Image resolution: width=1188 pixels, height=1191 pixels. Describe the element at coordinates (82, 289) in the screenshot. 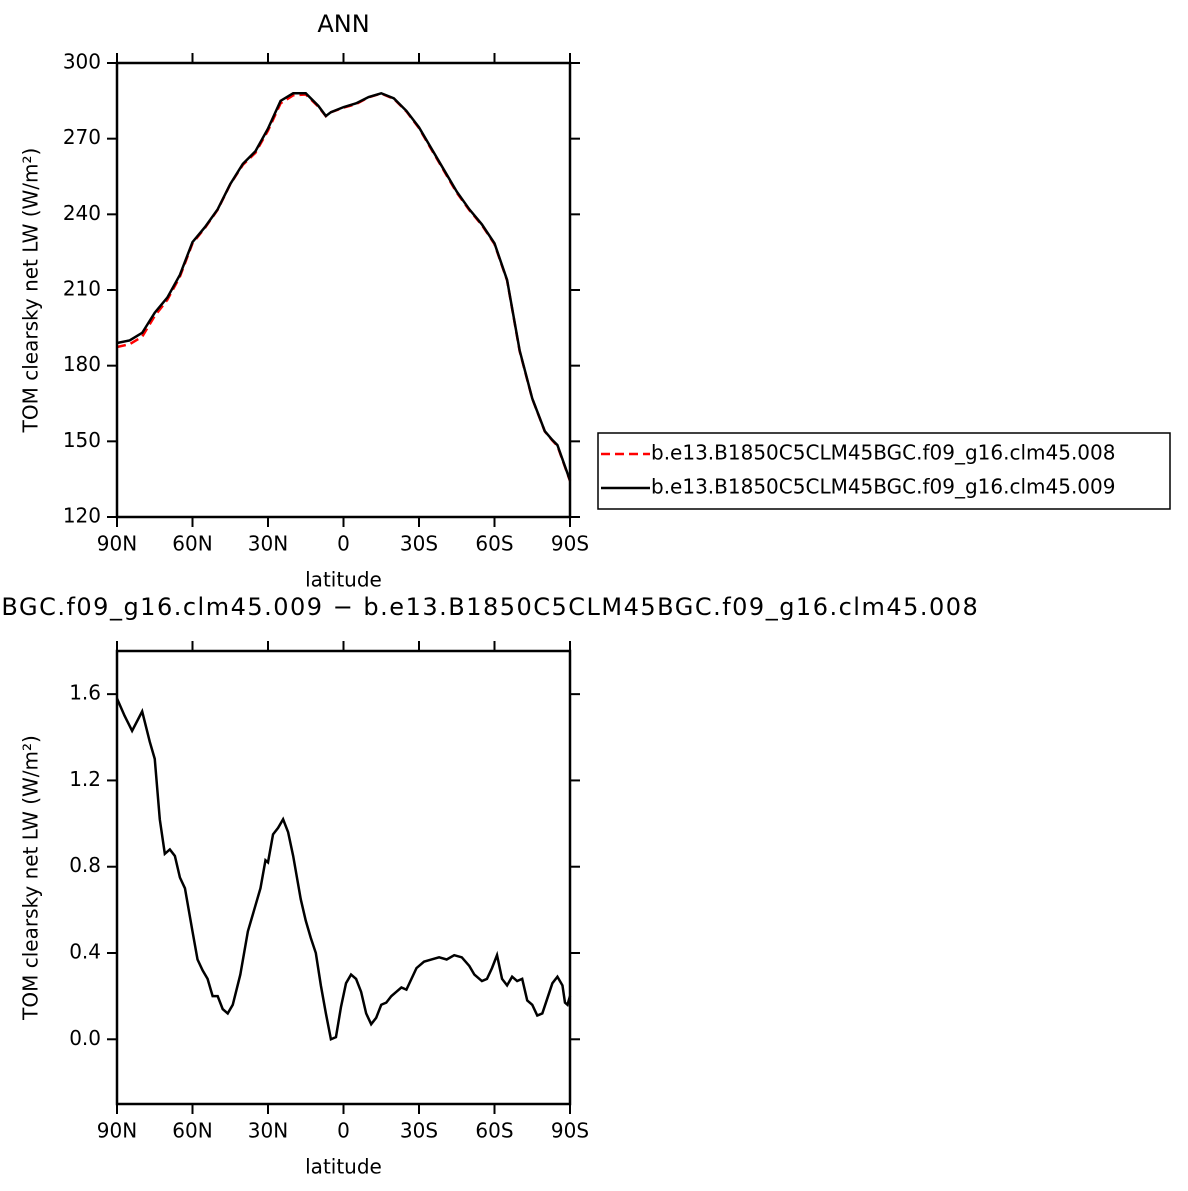

I see `y-tick-label: 210` at that location.